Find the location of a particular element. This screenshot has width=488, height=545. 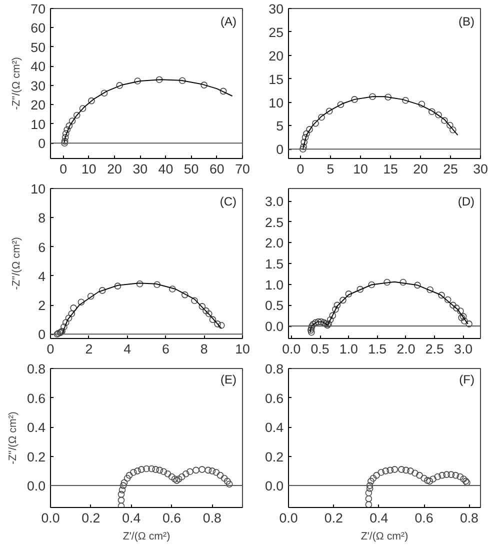

x-tick-label: 2.0 is located at coordinates (406, 349).